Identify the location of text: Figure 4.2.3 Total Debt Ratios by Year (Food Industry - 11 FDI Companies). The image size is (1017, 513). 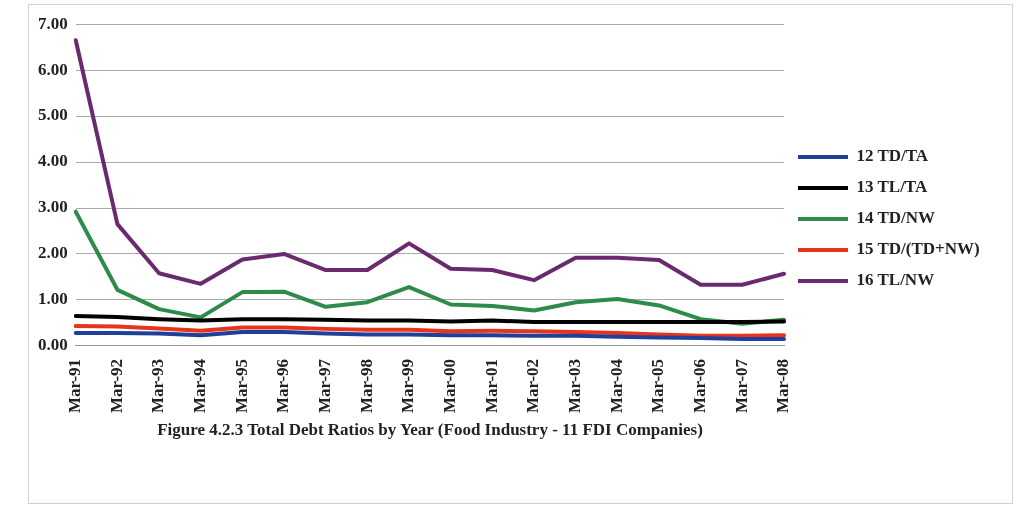
(430, 430).